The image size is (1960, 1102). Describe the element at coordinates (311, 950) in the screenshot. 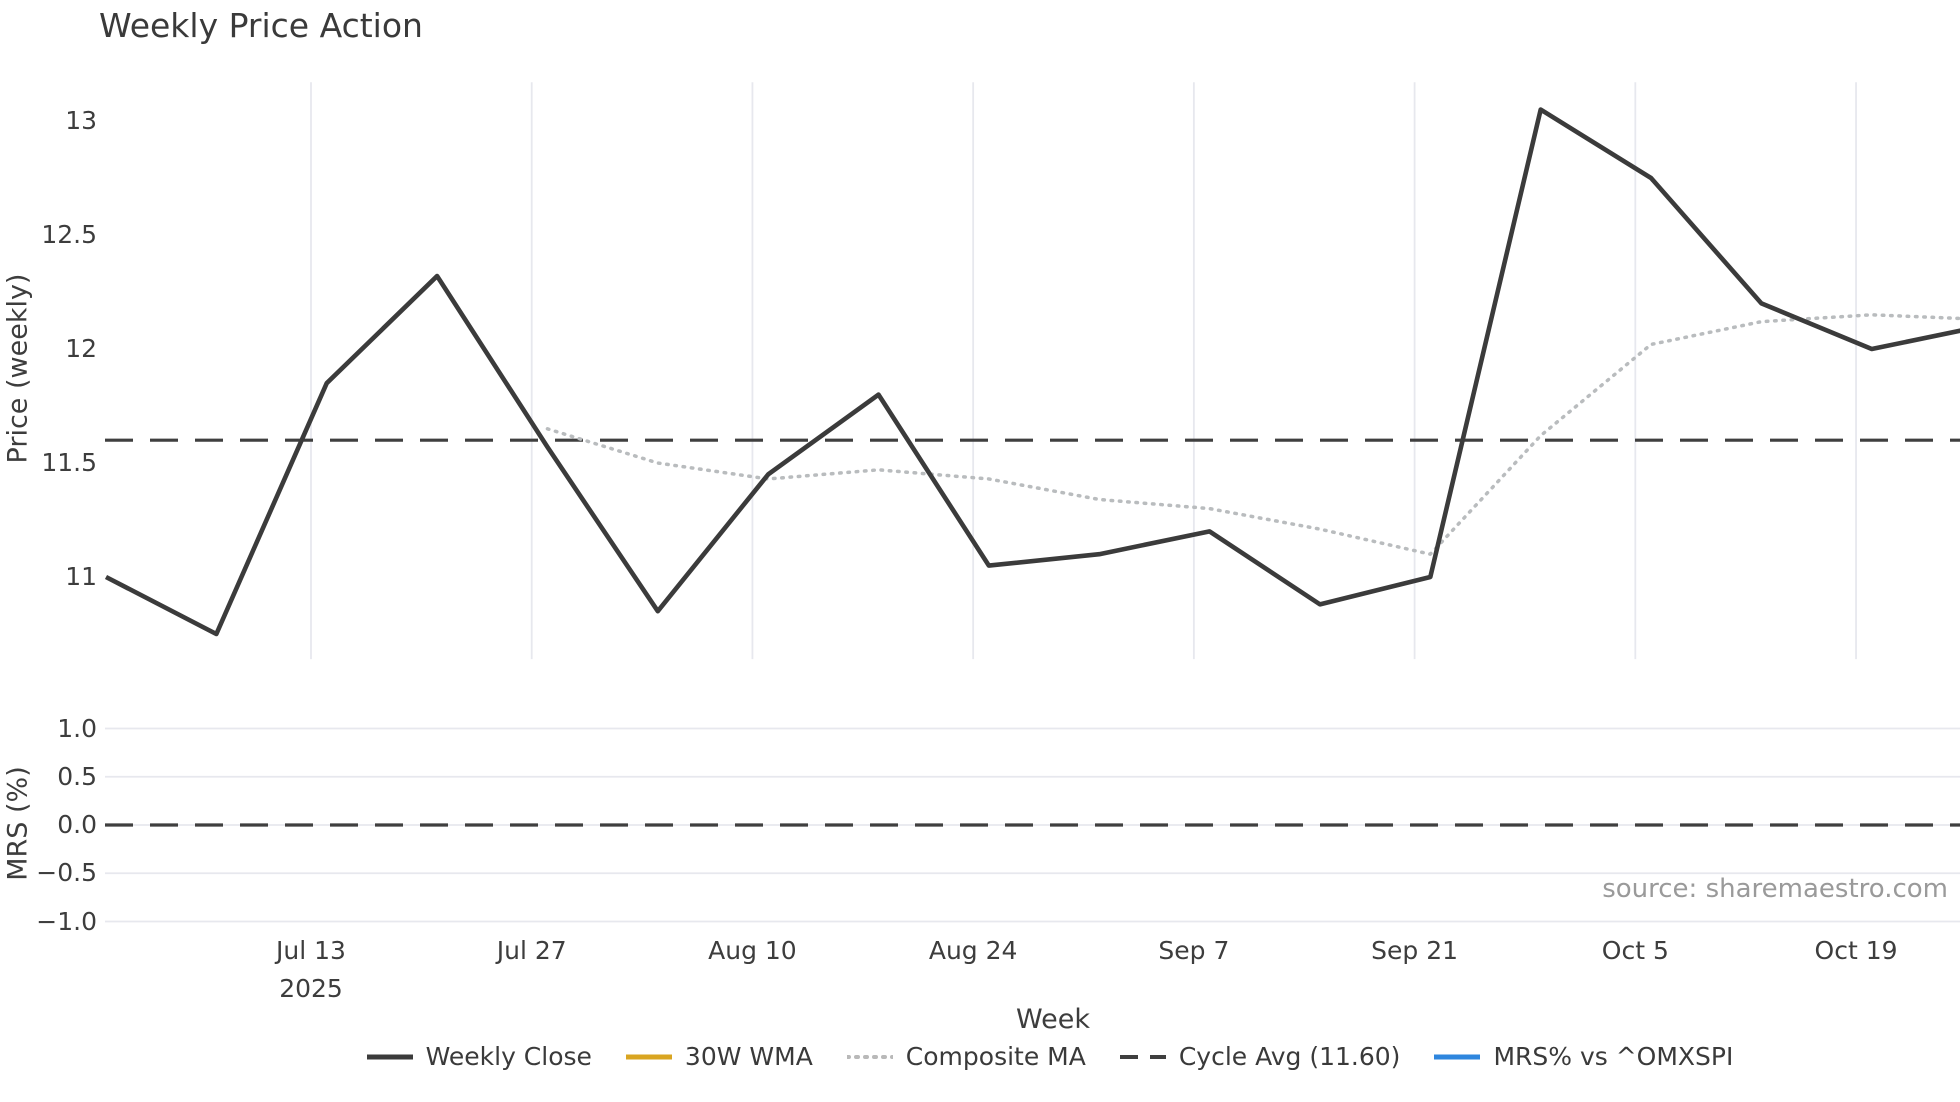

I see `x-tick-label: Jul 13` at that location.